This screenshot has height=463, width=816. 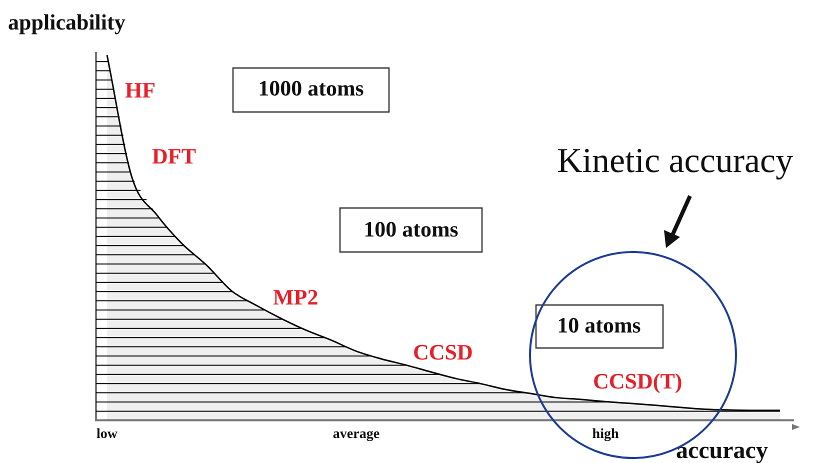 What do you see at coordinates (295, 297) in the screenshot?
I see `annotation: MP2` at bounding box center [295, 297].